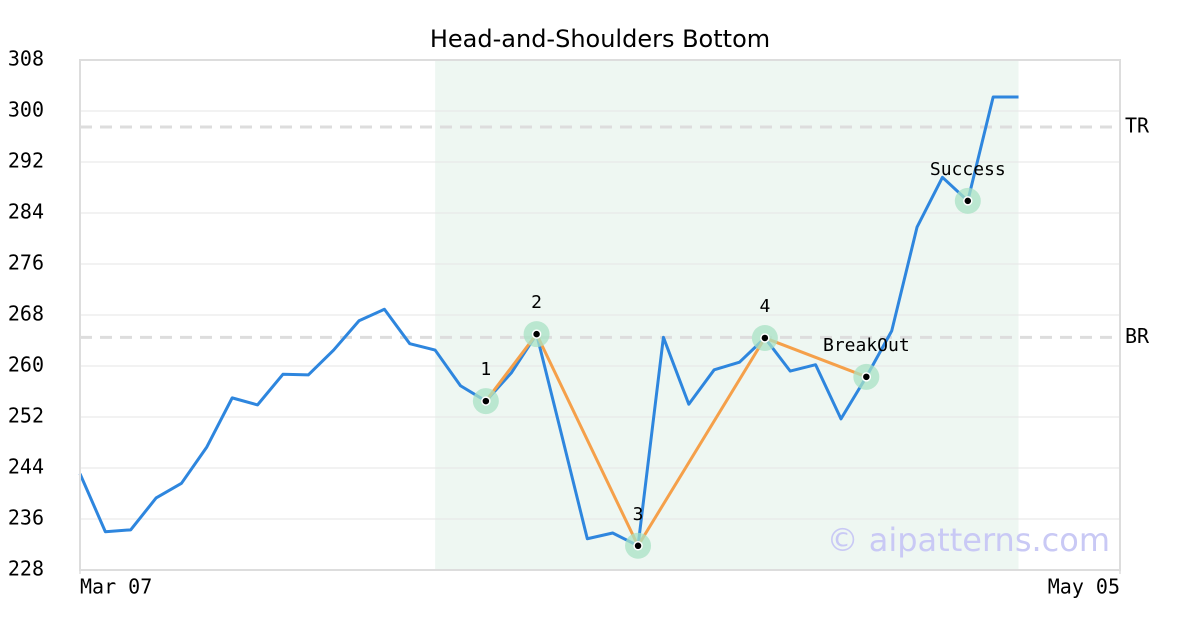  I want to click on x-tick-label: May 05, so click(1084, 587).